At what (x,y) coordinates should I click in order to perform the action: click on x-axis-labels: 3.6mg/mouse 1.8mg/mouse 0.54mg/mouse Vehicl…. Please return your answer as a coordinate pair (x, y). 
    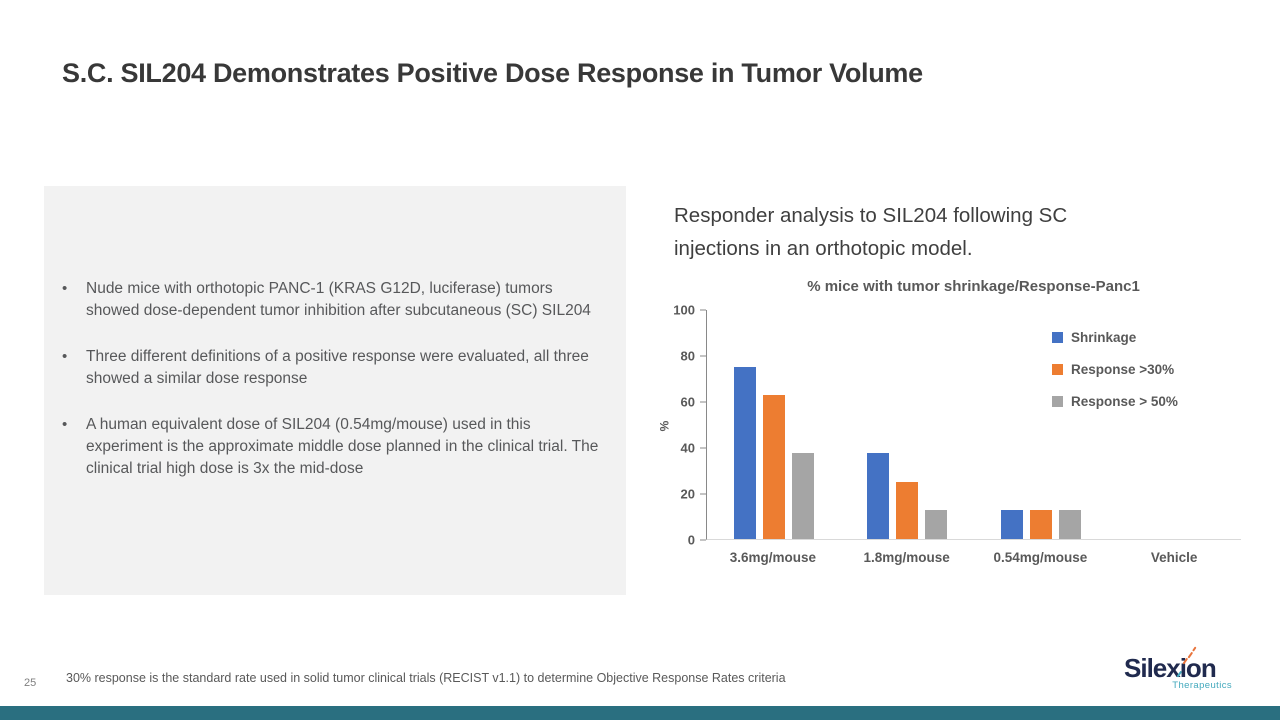
    Looking at the image, I should click on (973, 557).